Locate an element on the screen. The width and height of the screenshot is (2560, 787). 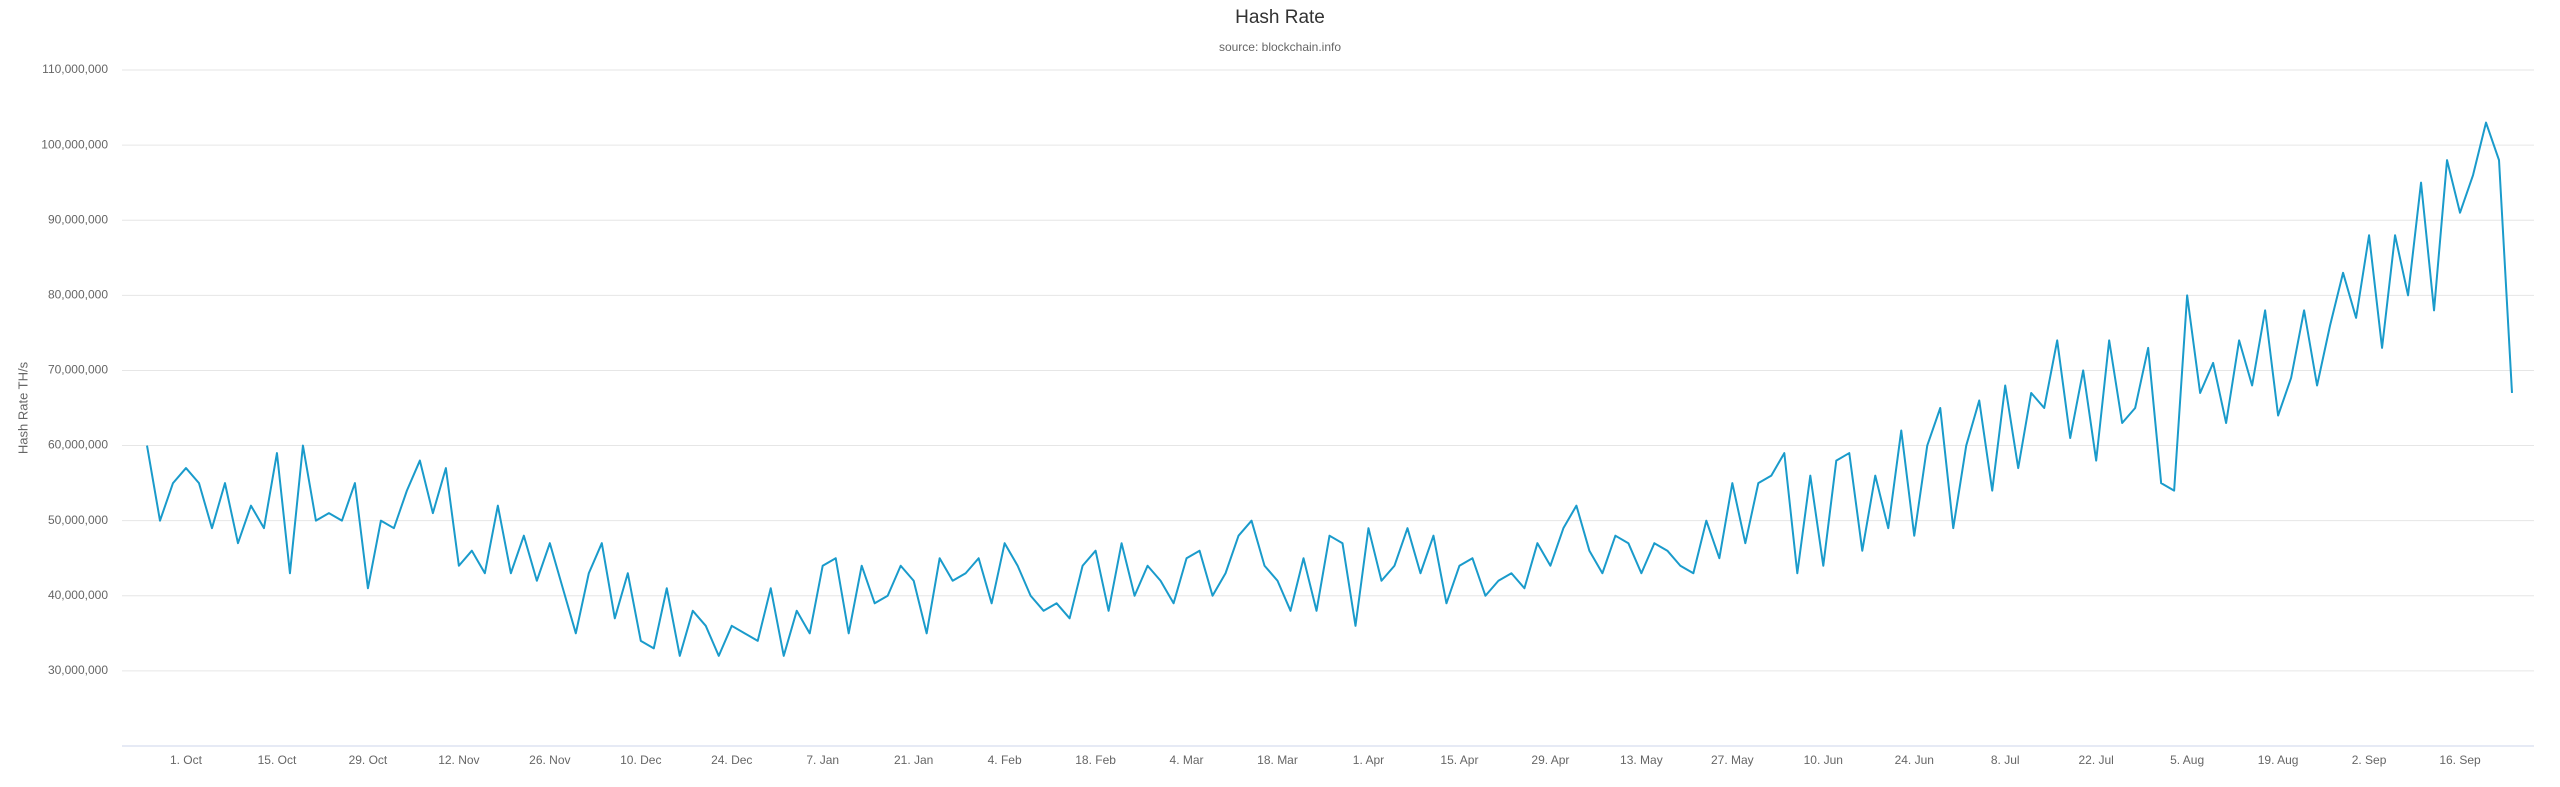
y-axis-title: Hash Rate TH/s is located at coordinates (22, 407).